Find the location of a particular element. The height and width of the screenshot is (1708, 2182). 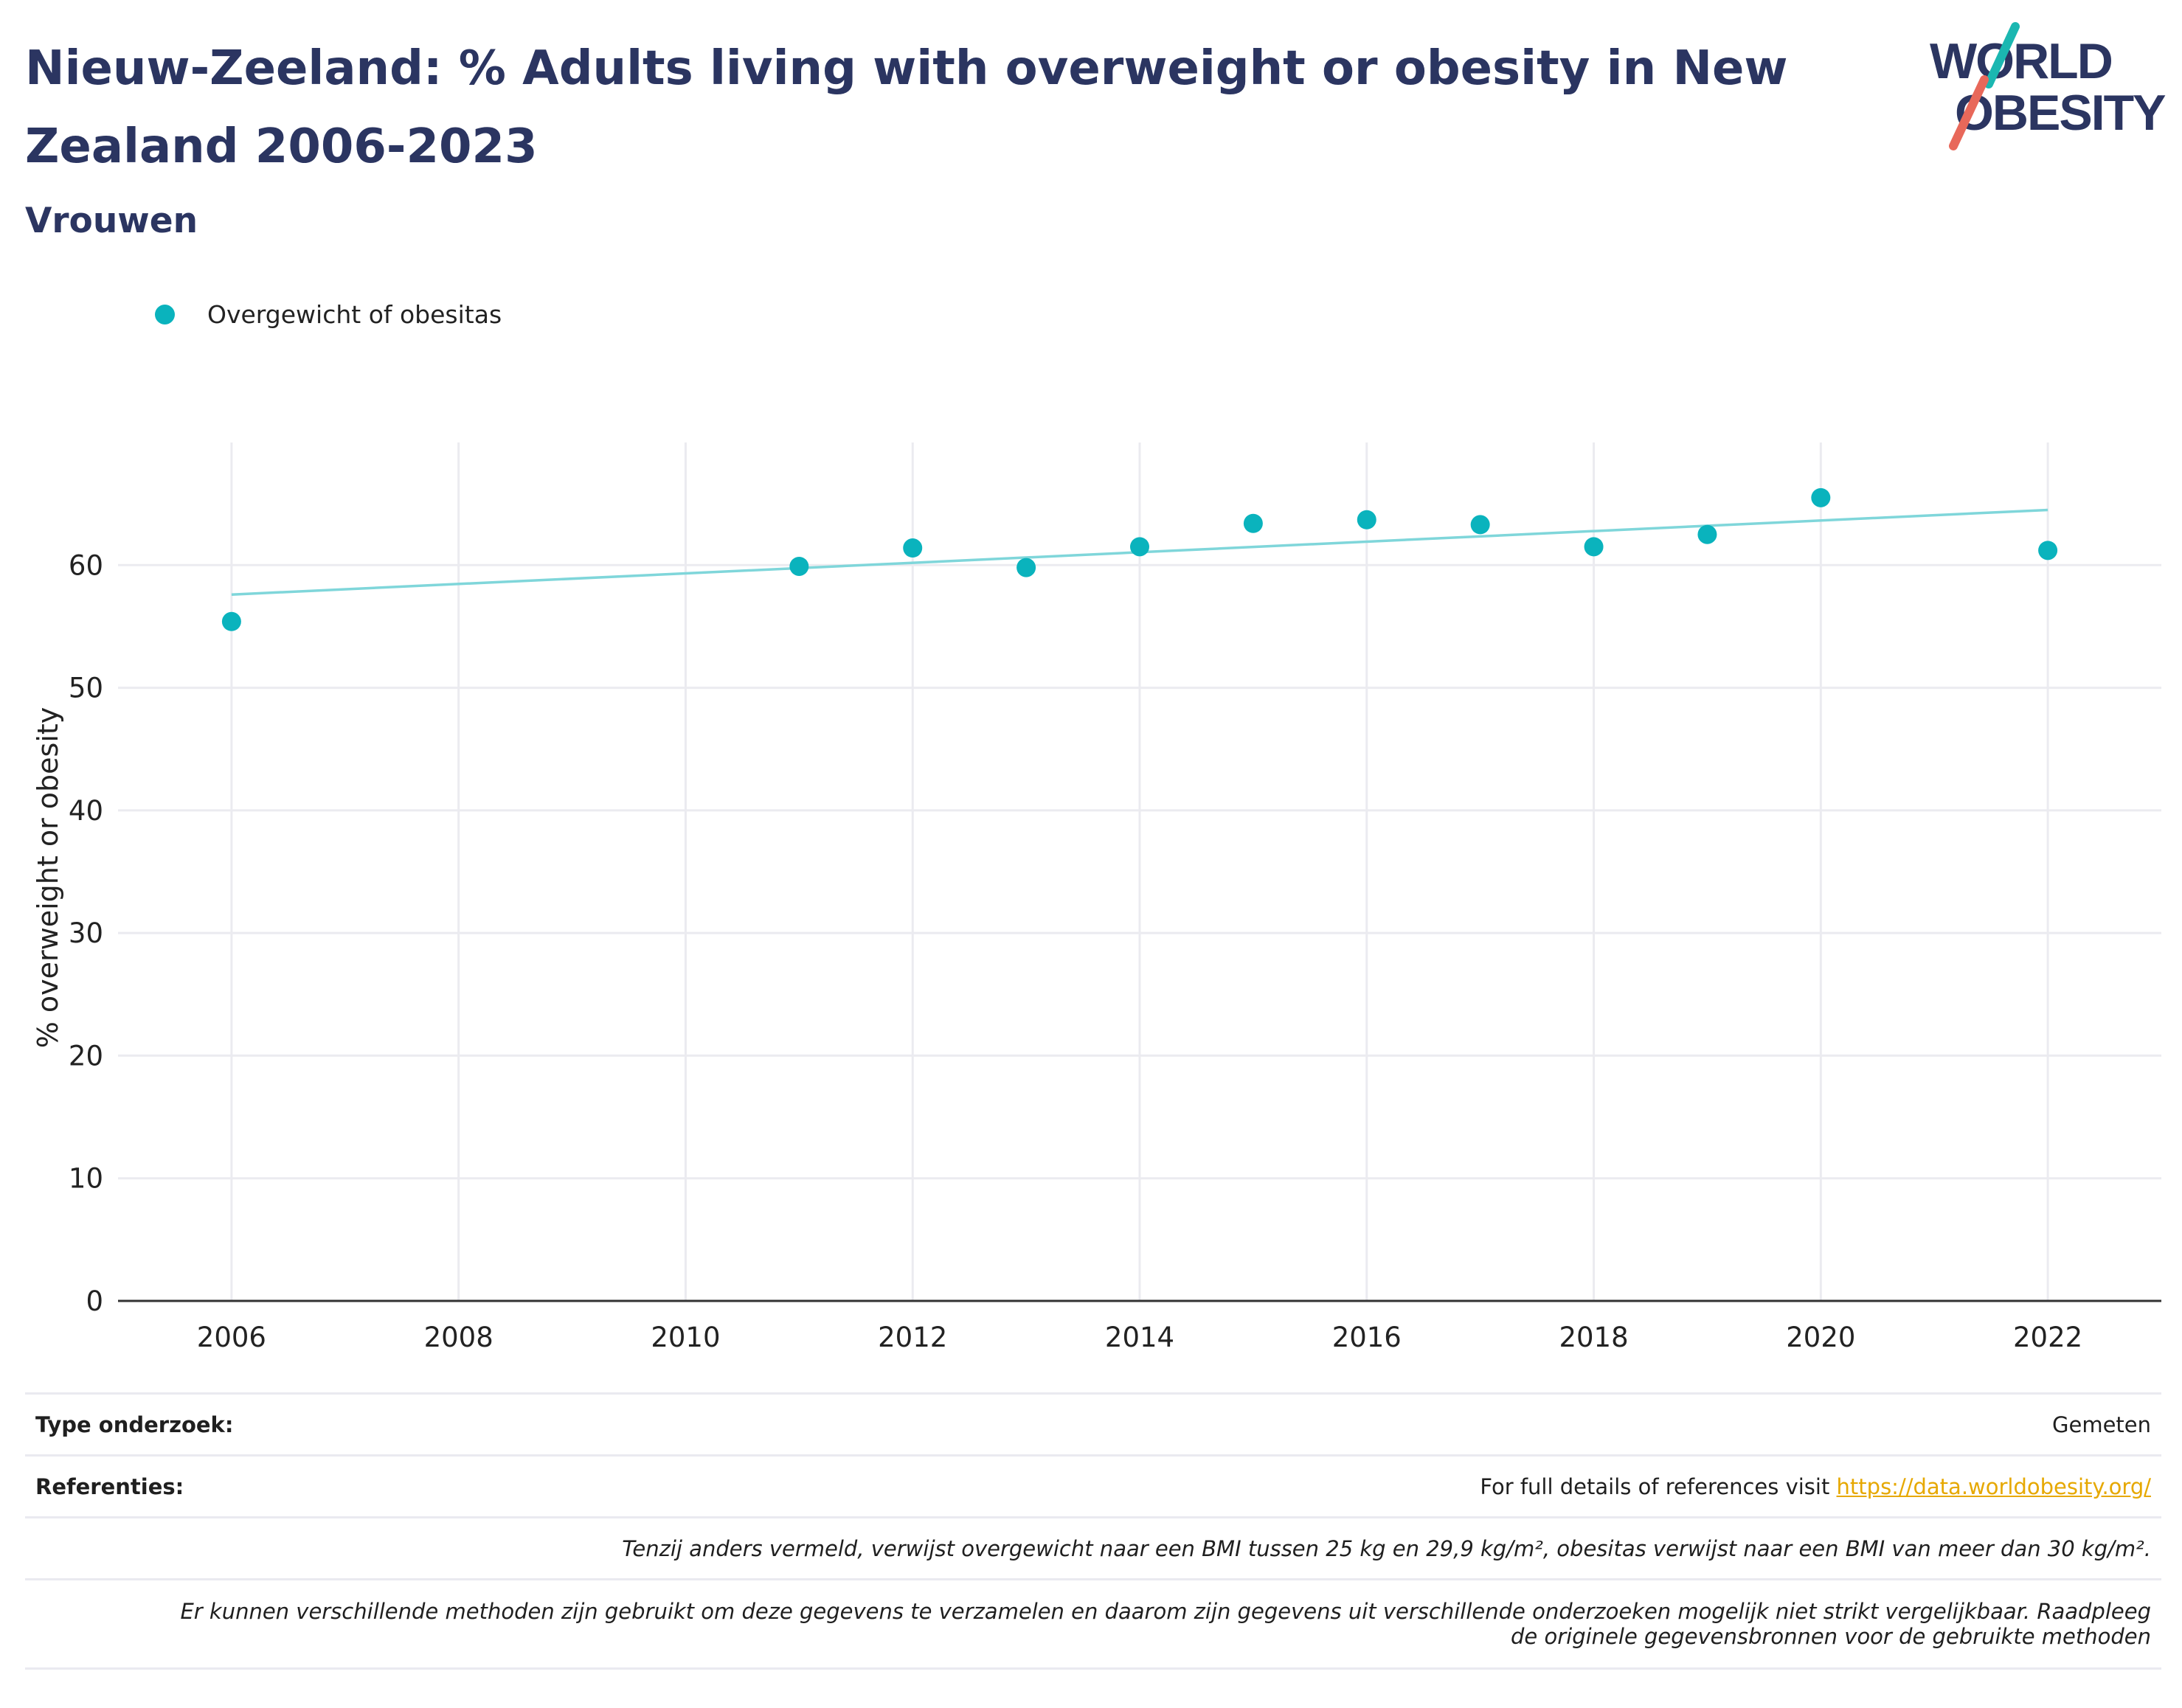

y-axis-label: % overweight or obesity is located at coordinates (48, 878).